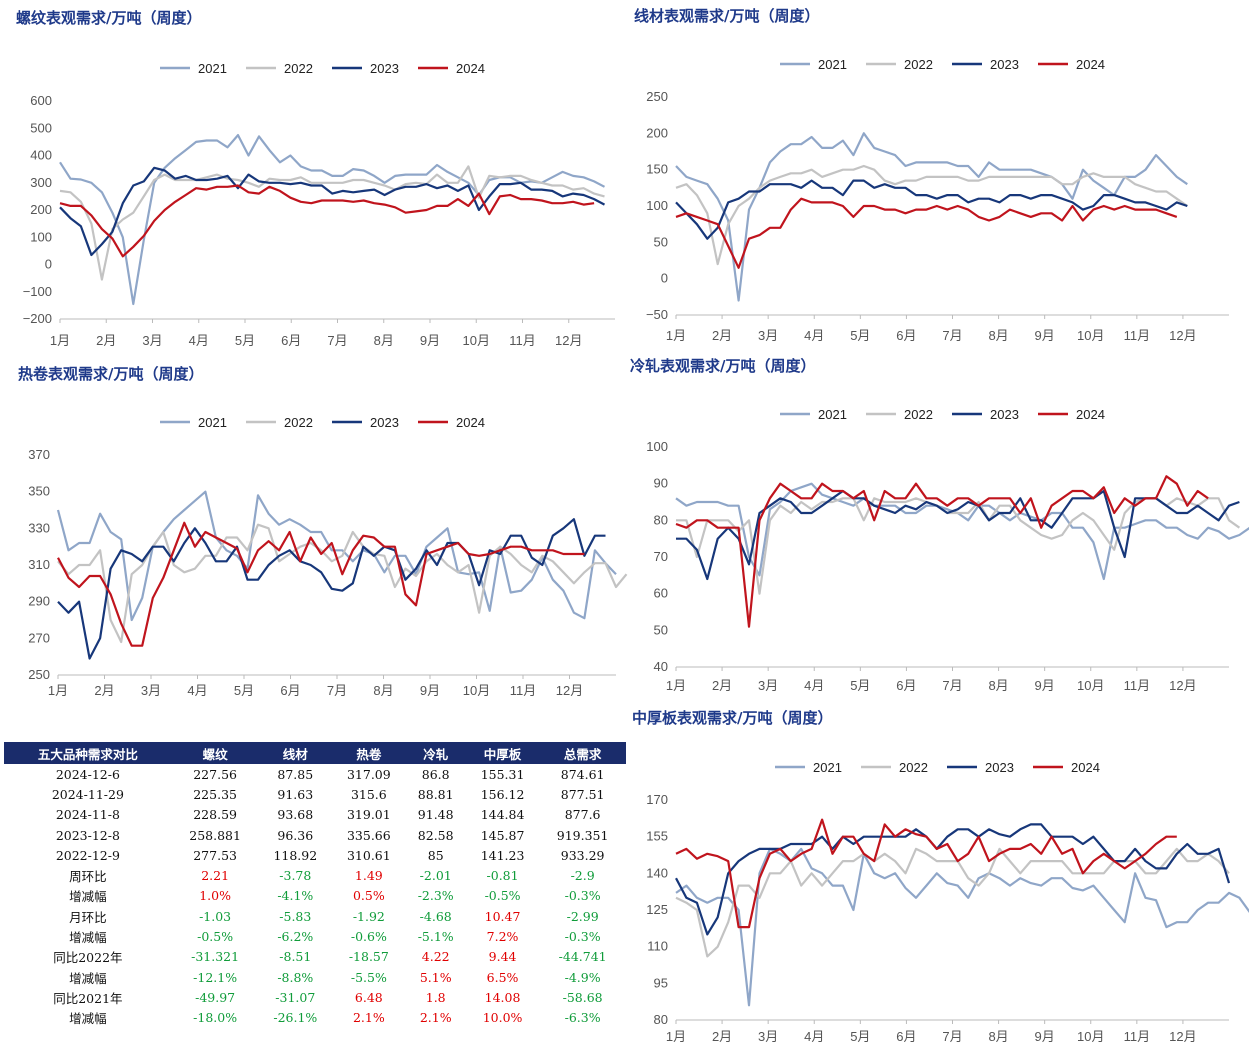 The height and width of the screenshot is (1060, 1249). What do you see at coordinates (1137, 1036) in the screenshot?
I see `x-tick-label: 11月` at bounding box center [1137, 1036].